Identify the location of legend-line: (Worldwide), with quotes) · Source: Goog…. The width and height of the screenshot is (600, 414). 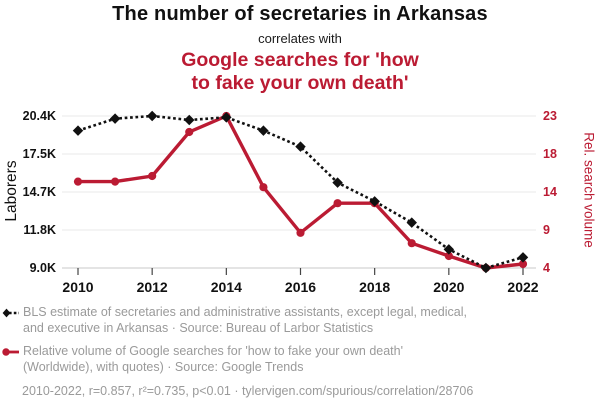
(163, 367).